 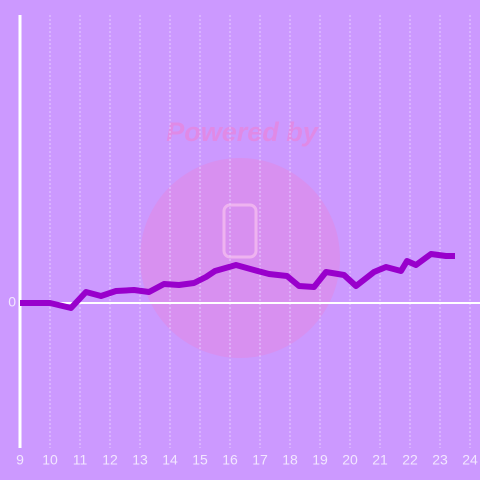 What do you see at coordinates (320, 460) in the screenshot?
I see `x-tick-label: 19` at bounding box center [320, 460].